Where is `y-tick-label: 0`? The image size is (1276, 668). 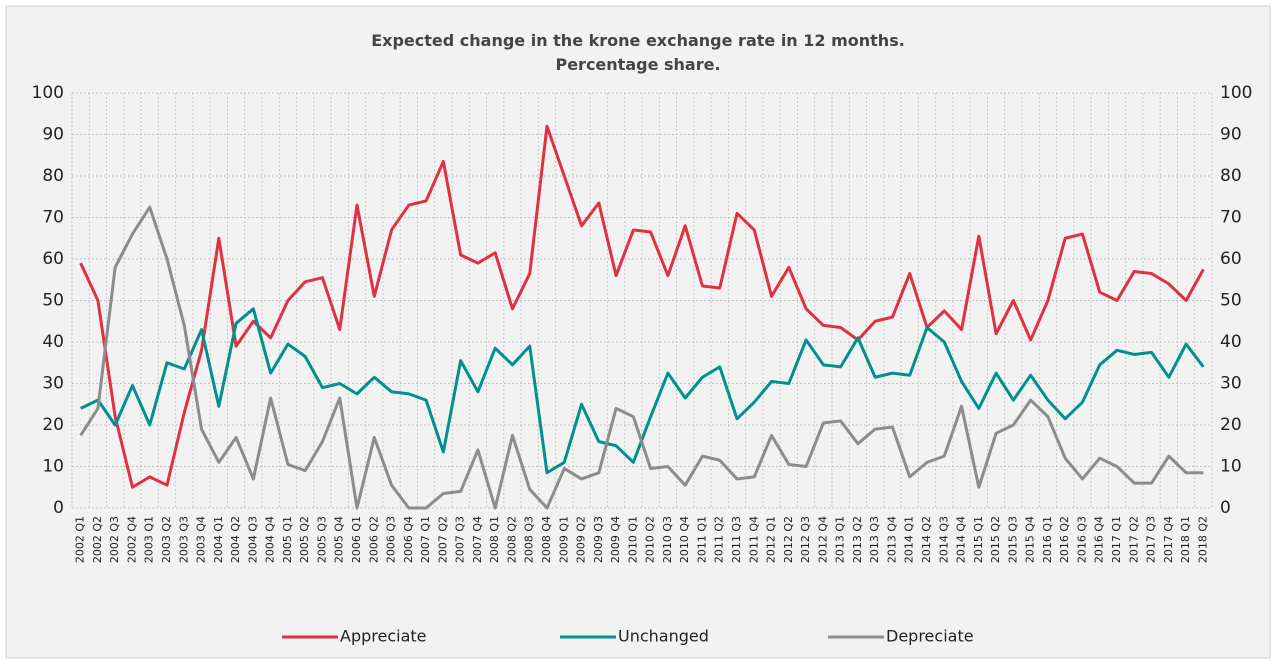
y-tick-label: 0 is located at coordinates (58, 508).